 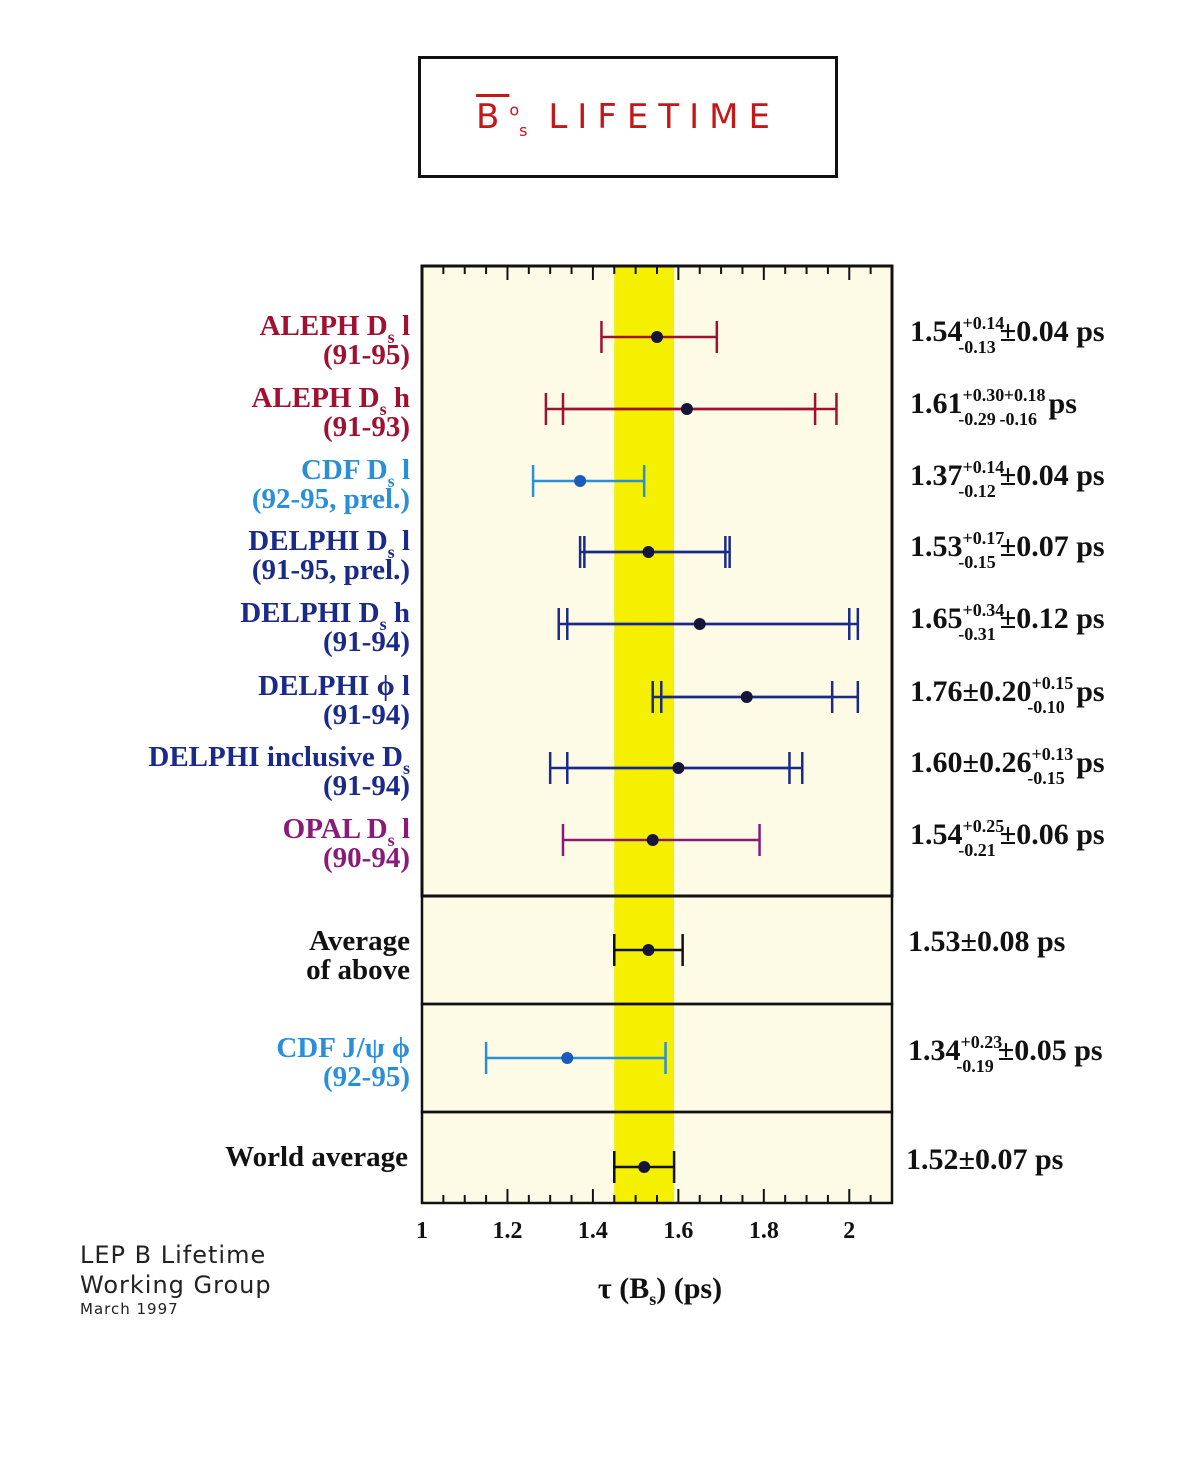 I want to click on world-average-band, so click(x=644, y=734).